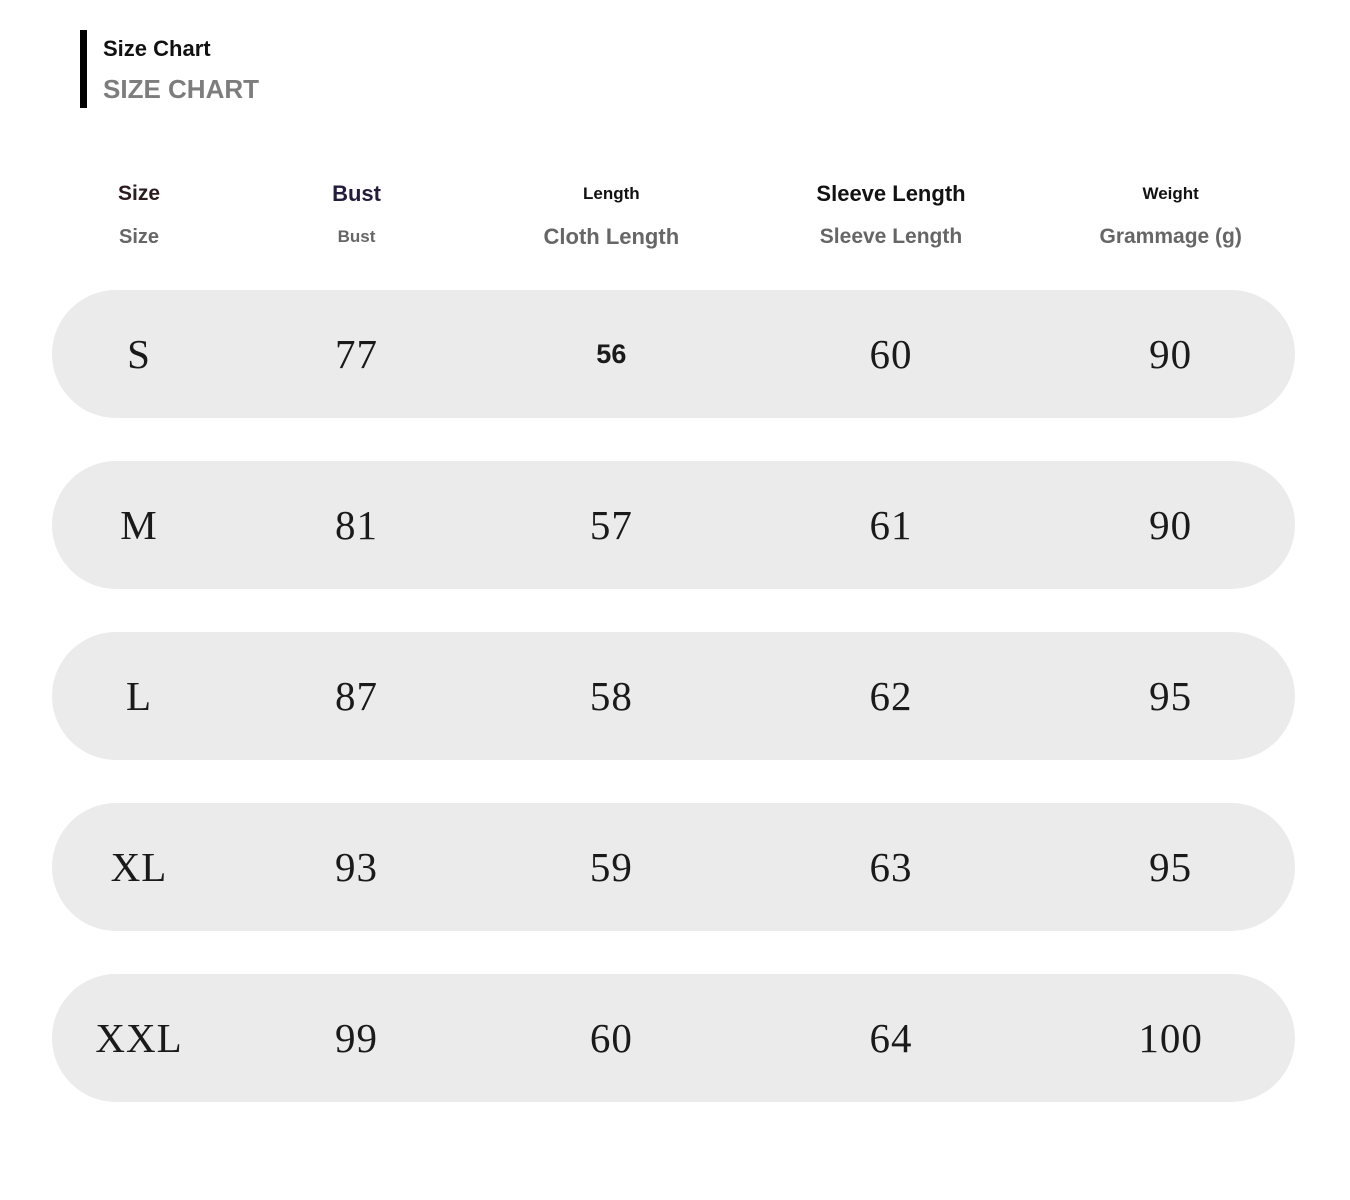  What do you see at coordinates (891, 525) in the screenshot?
I see `cell-sleeve-length: 61` at bounding box center [891, 525].